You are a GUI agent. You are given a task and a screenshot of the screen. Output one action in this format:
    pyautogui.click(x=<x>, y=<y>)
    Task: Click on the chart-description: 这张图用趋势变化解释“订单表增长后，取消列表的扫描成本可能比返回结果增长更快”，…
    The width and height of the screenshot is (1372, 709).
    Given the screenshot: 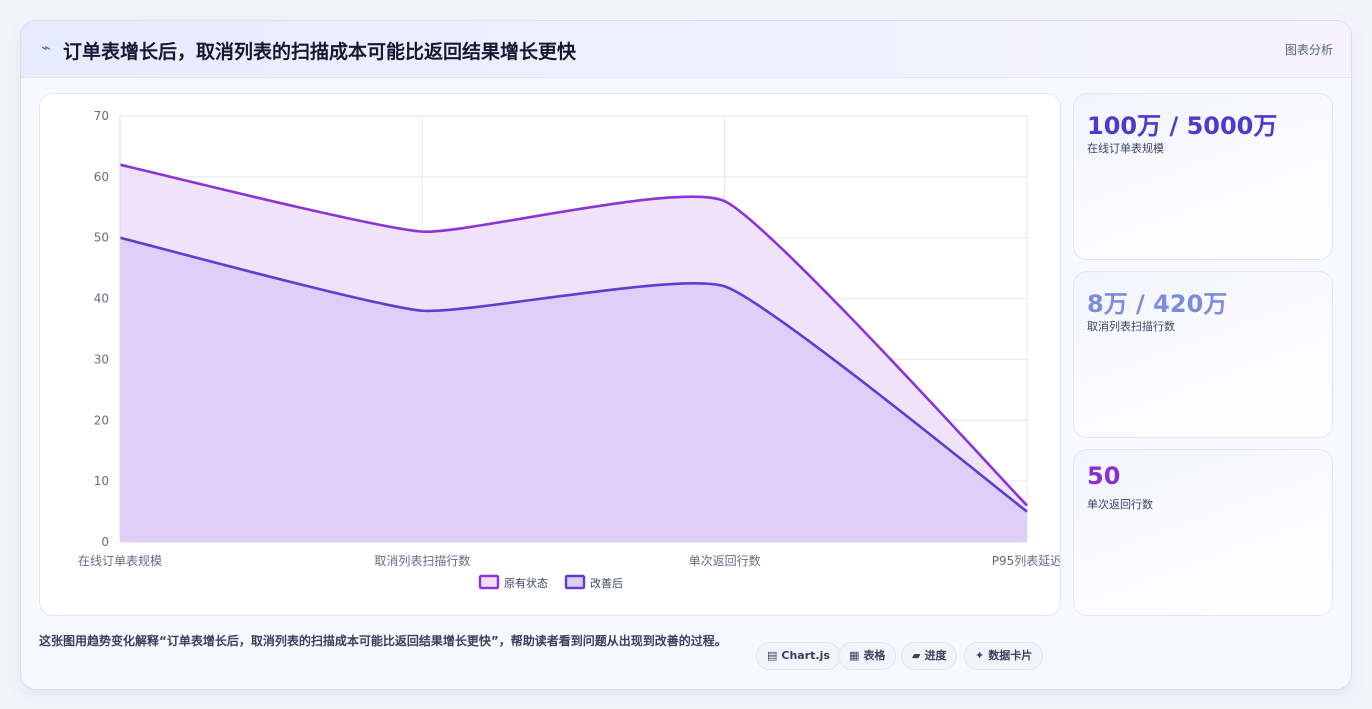 What is the action you would take?
    pyautogui.click(x=383, y=641)
    